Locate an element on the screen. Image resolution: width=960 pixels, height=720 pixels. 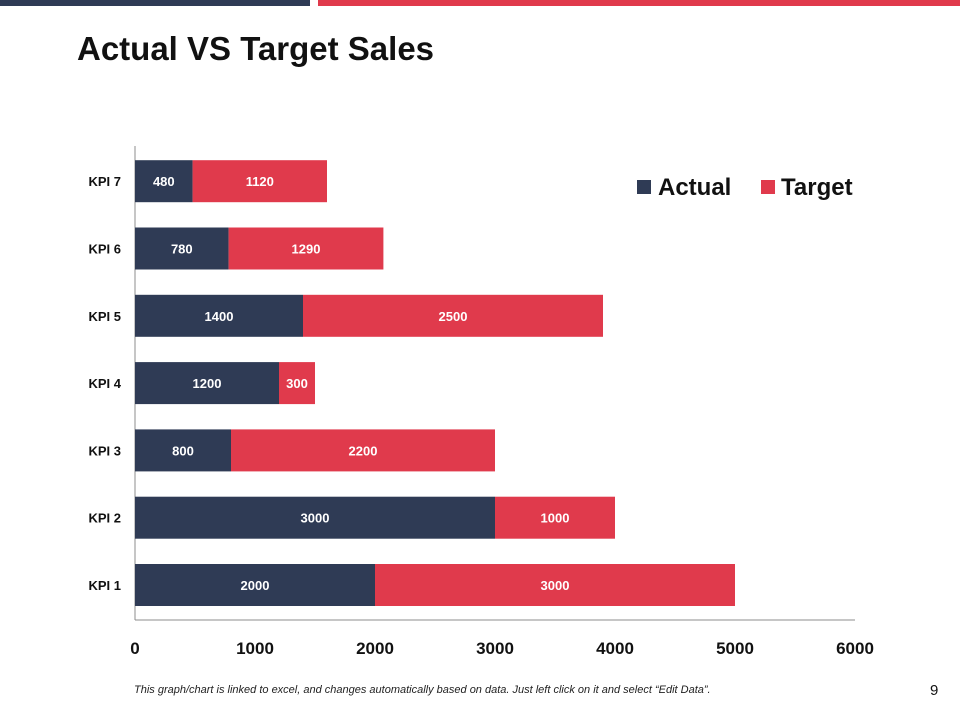
y-category-label: KPI 2 is located at coordinates (104, 518).